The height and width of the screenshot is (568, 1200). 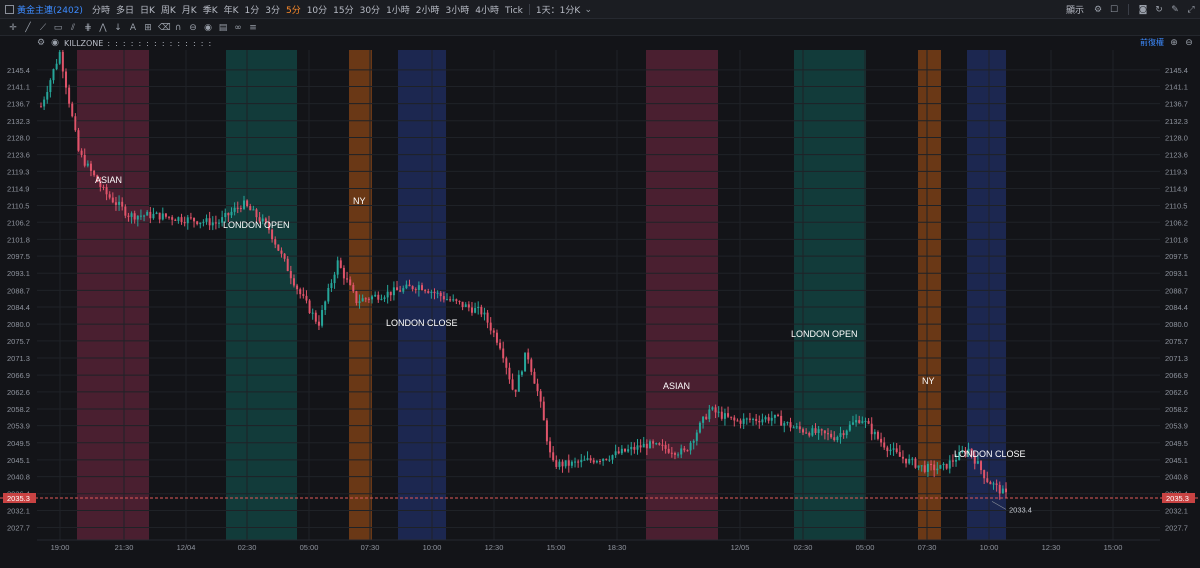 What do you see at coordinates (272, 11) in the screenshot?
I see `timeframe-button: 3分` at bounding box center [272, 11].